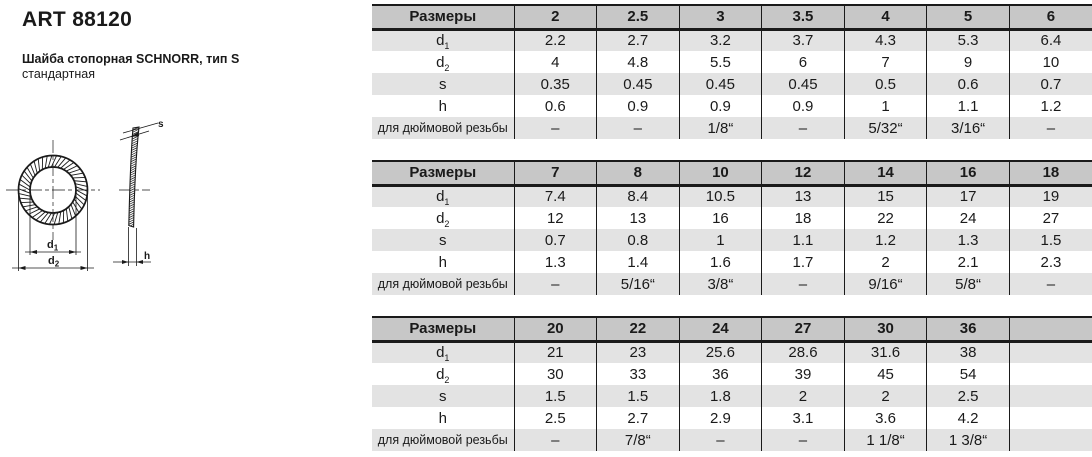 Image resolution: width=1092 pixels, height=457 pixels. What do you see at coordinates (803, 262) in the screenshot?
I see `value-cell: 1.7` at bounding box center [803, 262].